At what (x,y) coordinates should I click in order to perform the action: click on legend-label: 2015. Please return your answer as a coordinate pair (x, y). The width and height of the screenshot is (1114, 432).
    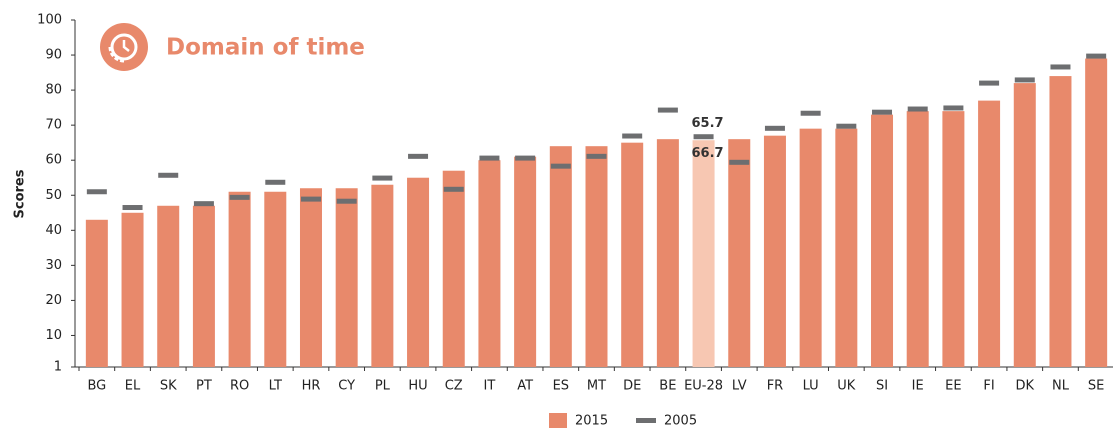
    Looking at the image, I should click on (591, 421).